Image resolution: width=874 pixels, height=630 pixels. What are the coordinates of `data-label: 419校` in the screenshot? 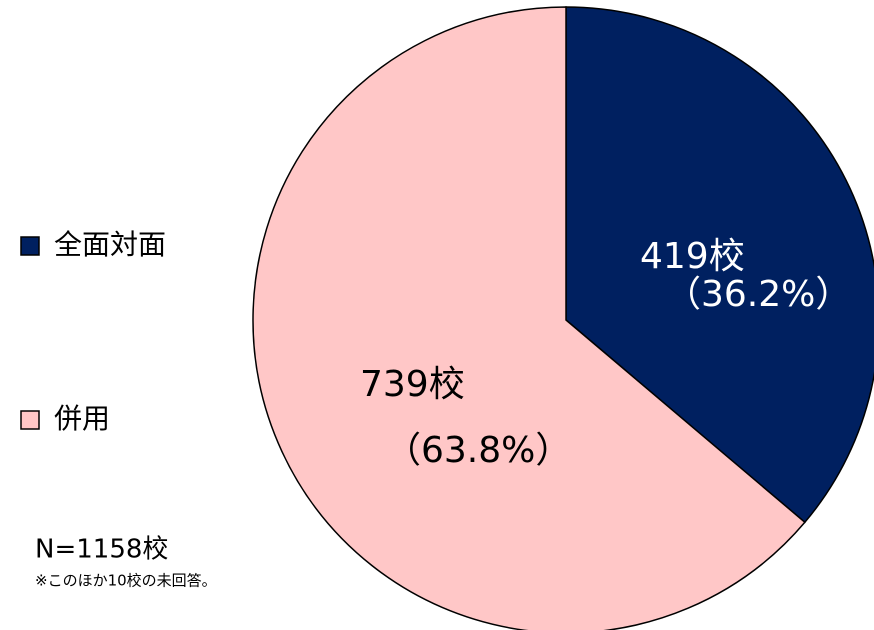 It's located at (692, 256).